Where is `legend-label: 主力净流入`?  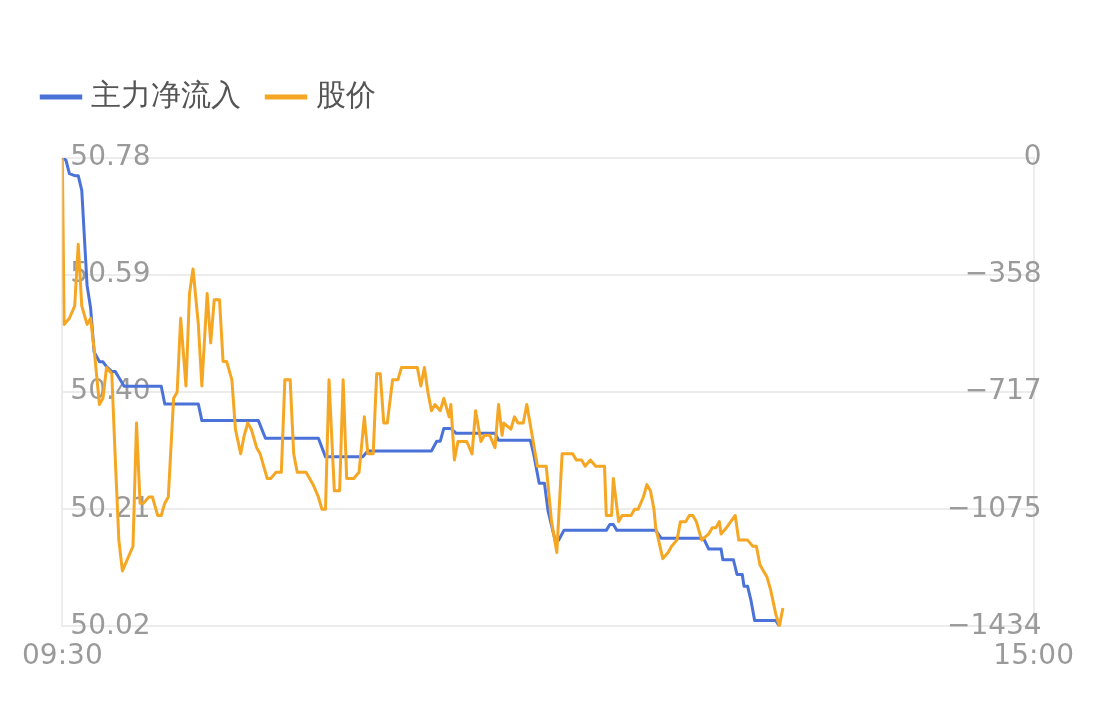 legend-label: 主力净流入 is located at coordinates (166, 94).